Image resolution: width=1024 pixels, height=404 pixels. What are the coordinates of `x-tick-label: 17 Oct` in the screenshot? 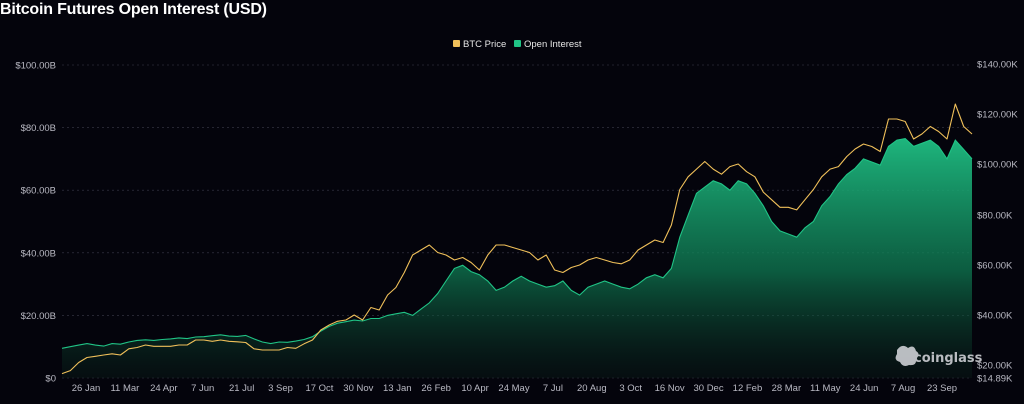 It's located at (319, 388).